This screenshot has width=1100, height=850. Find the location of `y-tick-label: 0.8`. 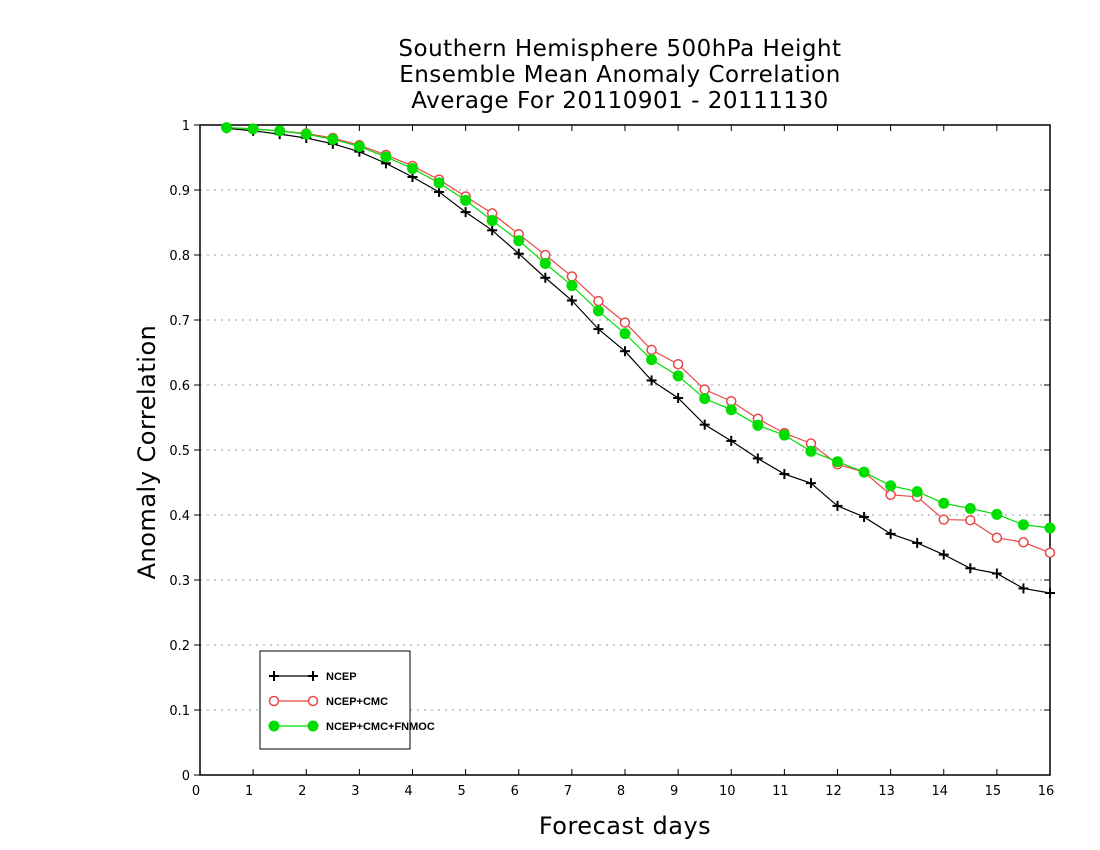

y-tick-label: 0.8 is located at coordinates (179, 256).